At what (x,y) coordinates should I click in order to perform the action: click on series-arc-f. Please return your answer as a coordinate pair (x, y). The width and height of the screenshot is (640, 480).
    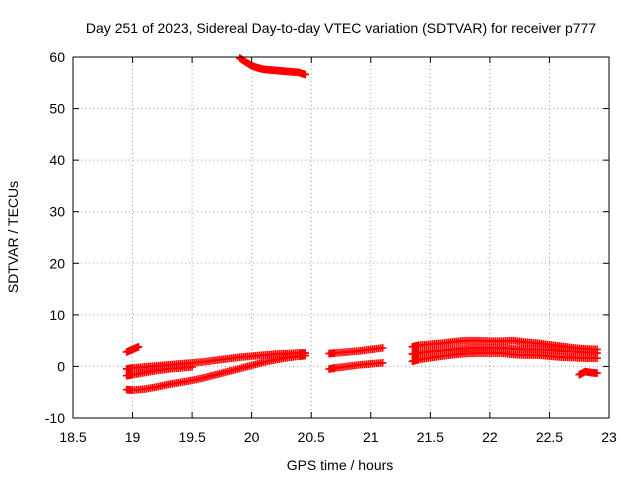
    Looking at the image, I should click on (356, 366).